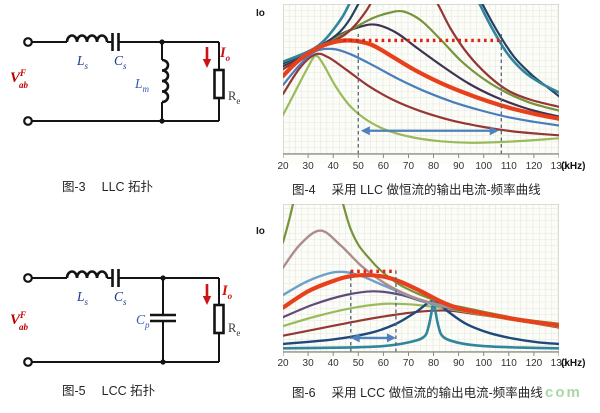 The height and width of the screenshot is (413, 600). Describe the element at coordinates (115, 42) in the screenshot. I see `series-capacitor-plates` at that location.